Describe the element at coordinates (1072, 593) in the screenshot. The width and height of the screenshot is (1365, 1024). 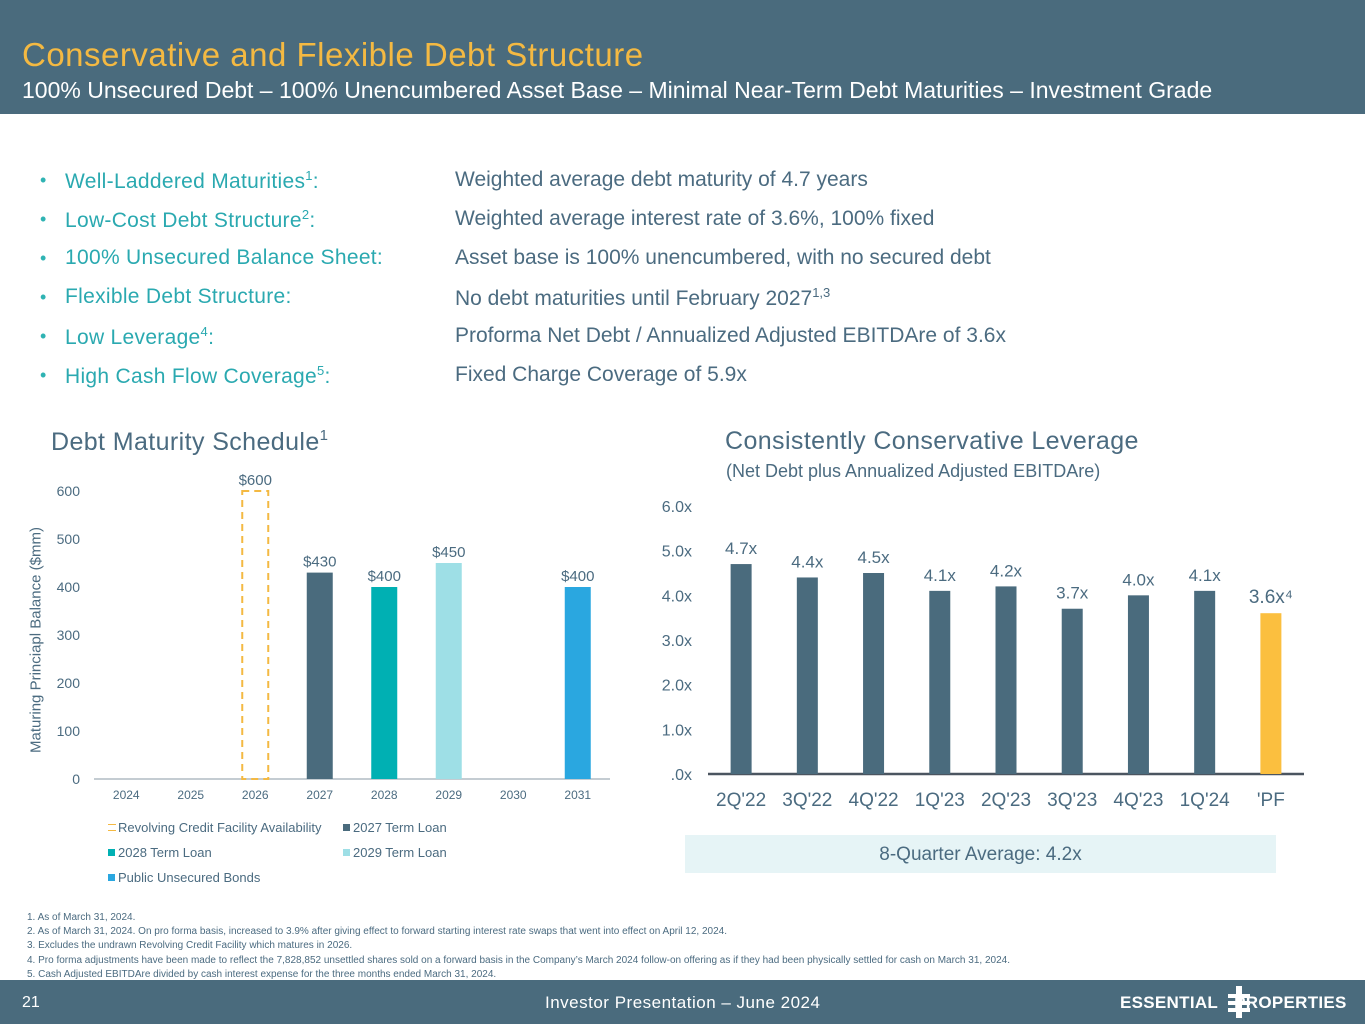
I see `data-label: 3.7x` at that location.